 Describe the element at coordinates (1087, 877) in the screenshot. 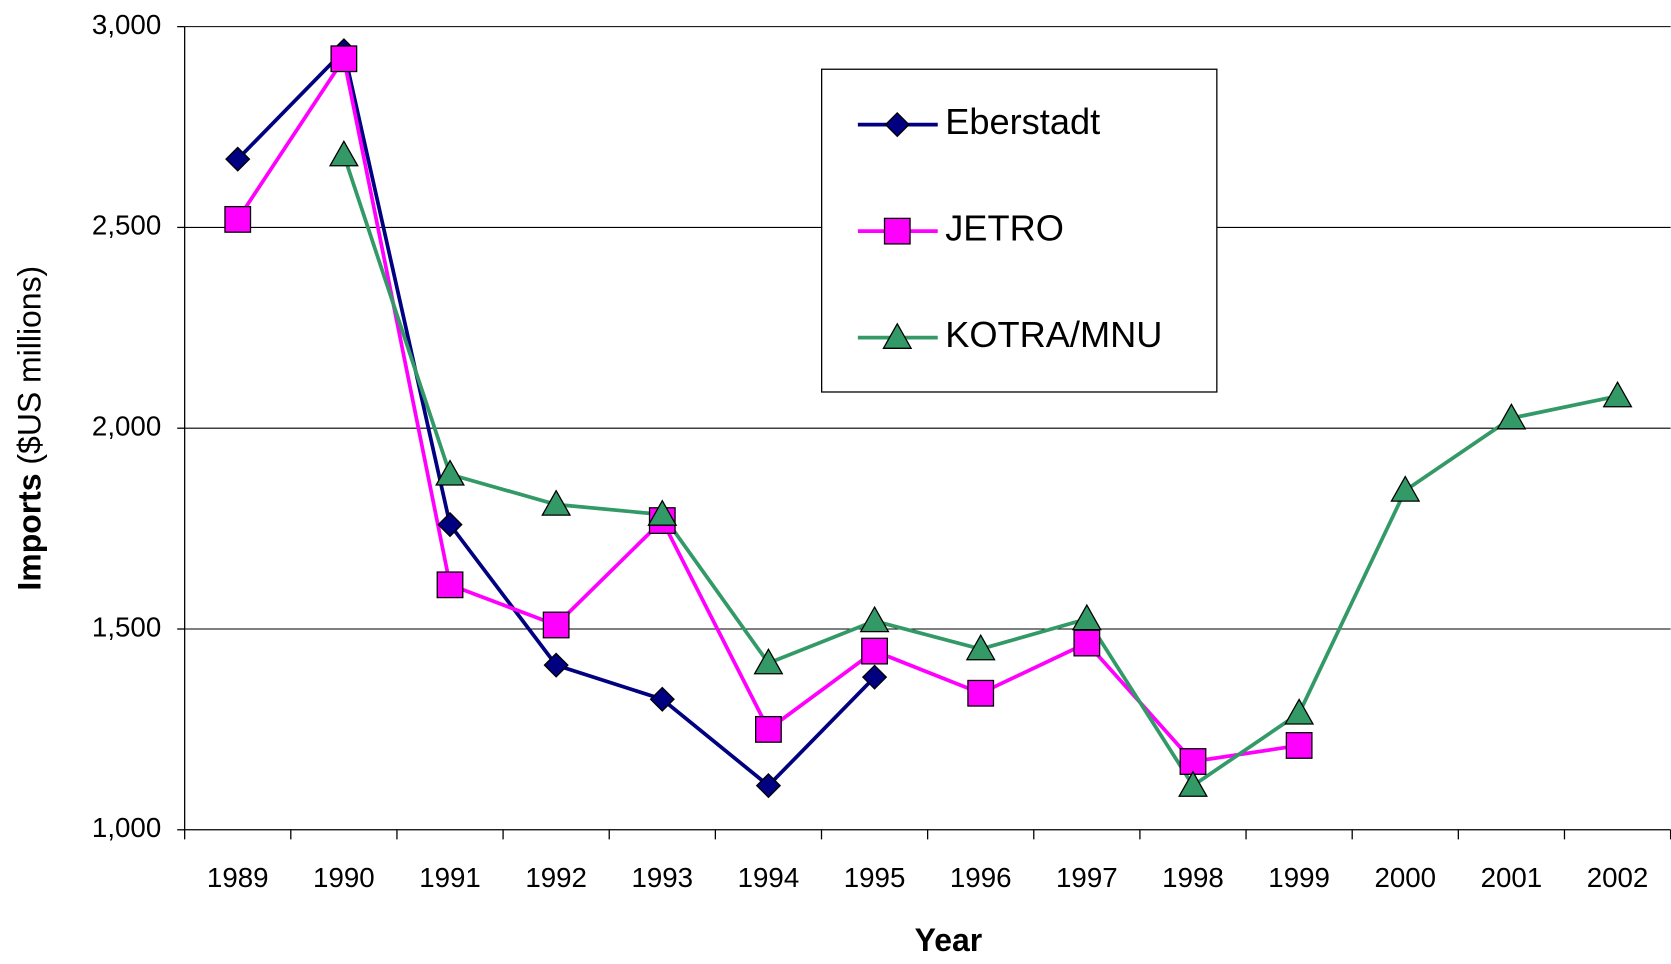

I see `x-tick-label: 1997` at that location.